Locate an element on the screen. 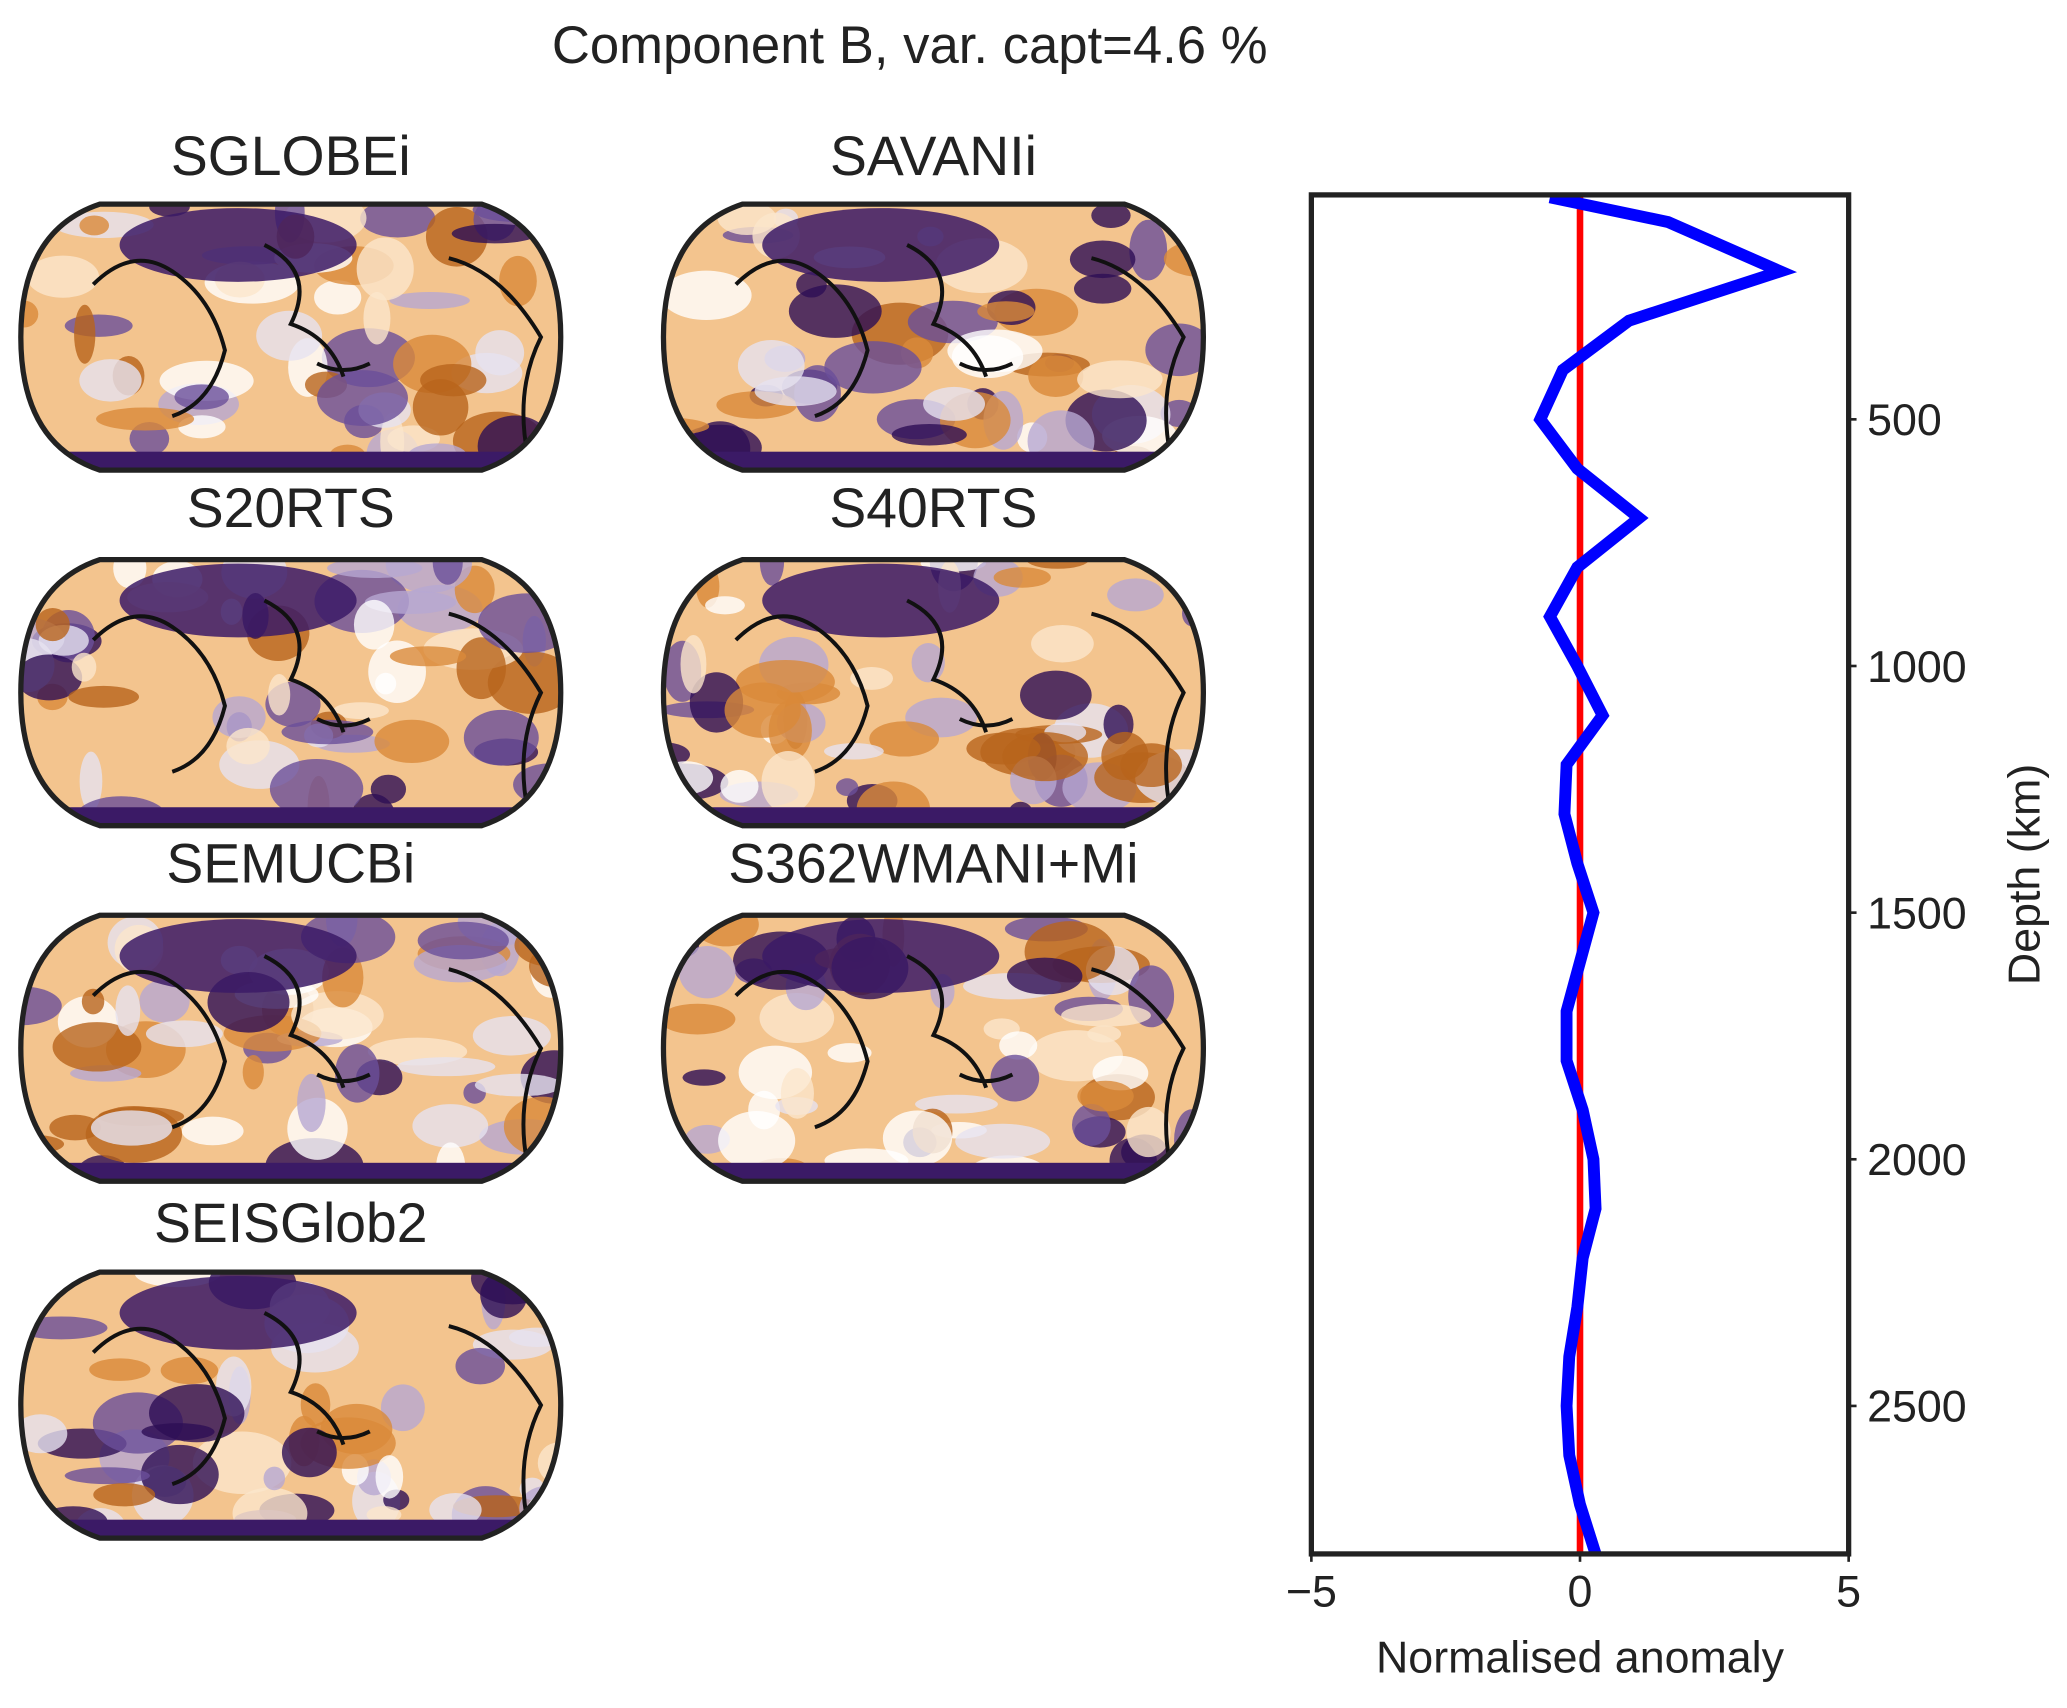  x-tick-label: −5 is located at coordinates (1311, 1592).